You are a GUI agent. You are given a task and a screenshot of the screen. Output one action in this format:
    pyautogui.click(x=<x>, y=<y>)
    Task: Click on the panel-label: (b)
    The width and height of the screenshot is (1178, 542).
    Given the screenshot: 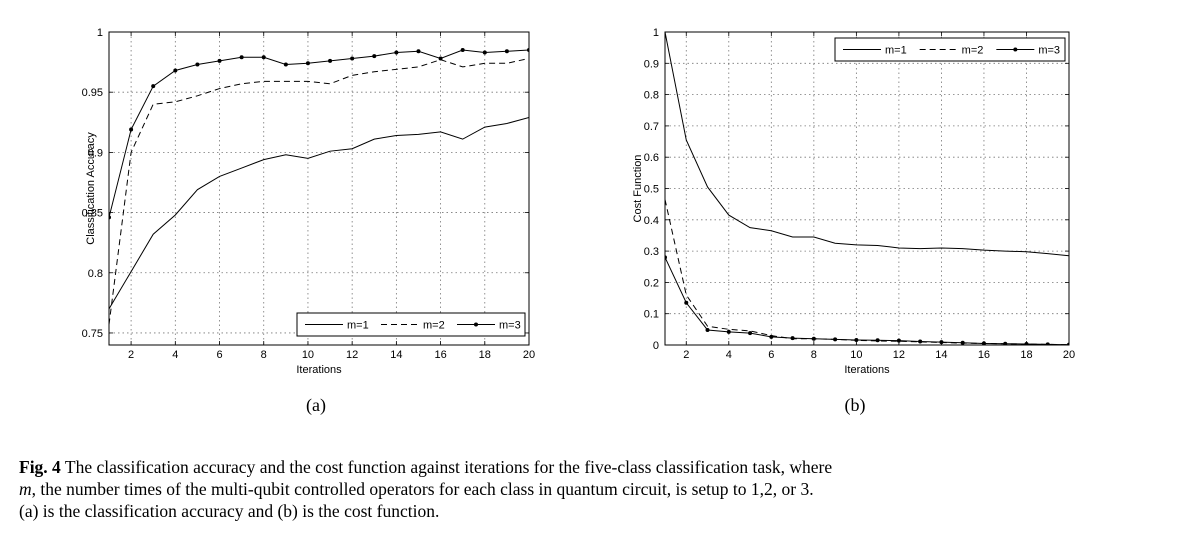 What is the action you would take?
    pyautogui.click(x=855, y=405)
    